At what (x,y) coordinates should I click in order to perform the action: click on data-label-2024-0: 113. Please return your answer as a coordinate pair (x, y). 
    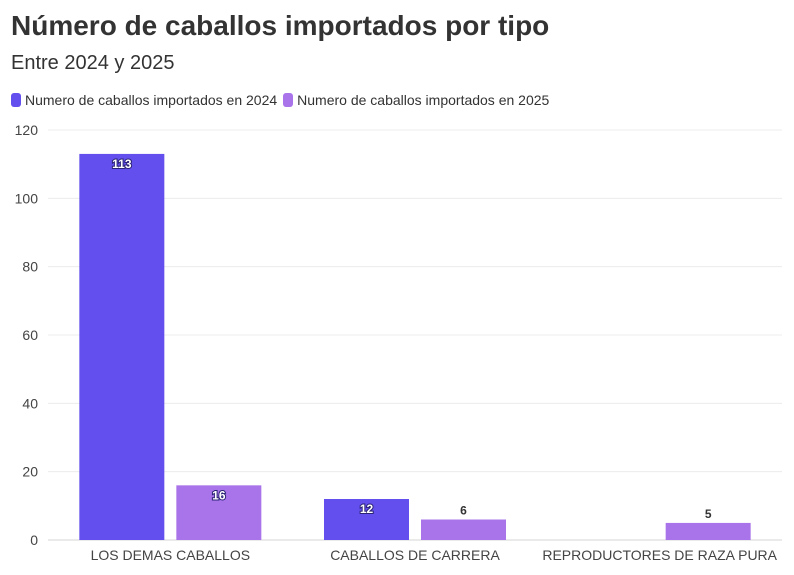
    Looking at the image, I should click on (122, 164).